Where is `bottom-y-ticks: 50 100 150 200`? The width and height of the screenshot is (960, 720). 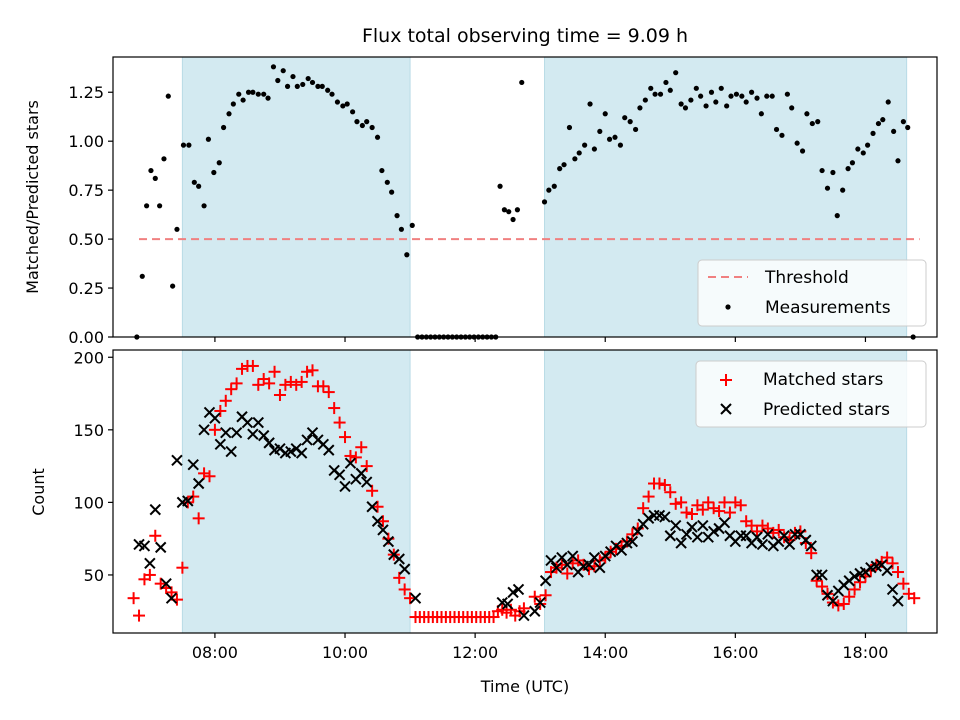 bottom-y-ticks: 50 100 150 200 is located at coordinates (93, 466).